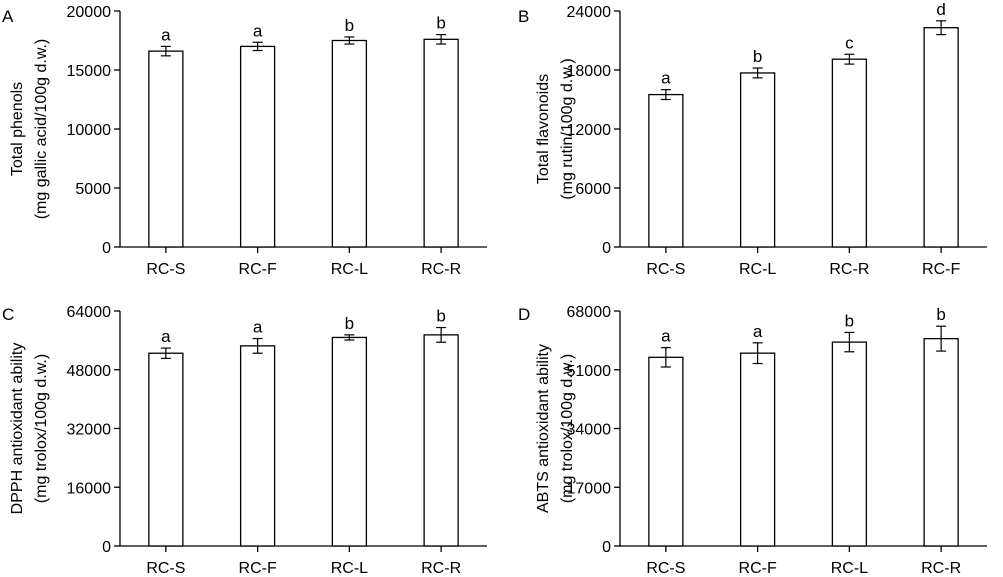  I want to click on panel-label: B, so click(523, 16).